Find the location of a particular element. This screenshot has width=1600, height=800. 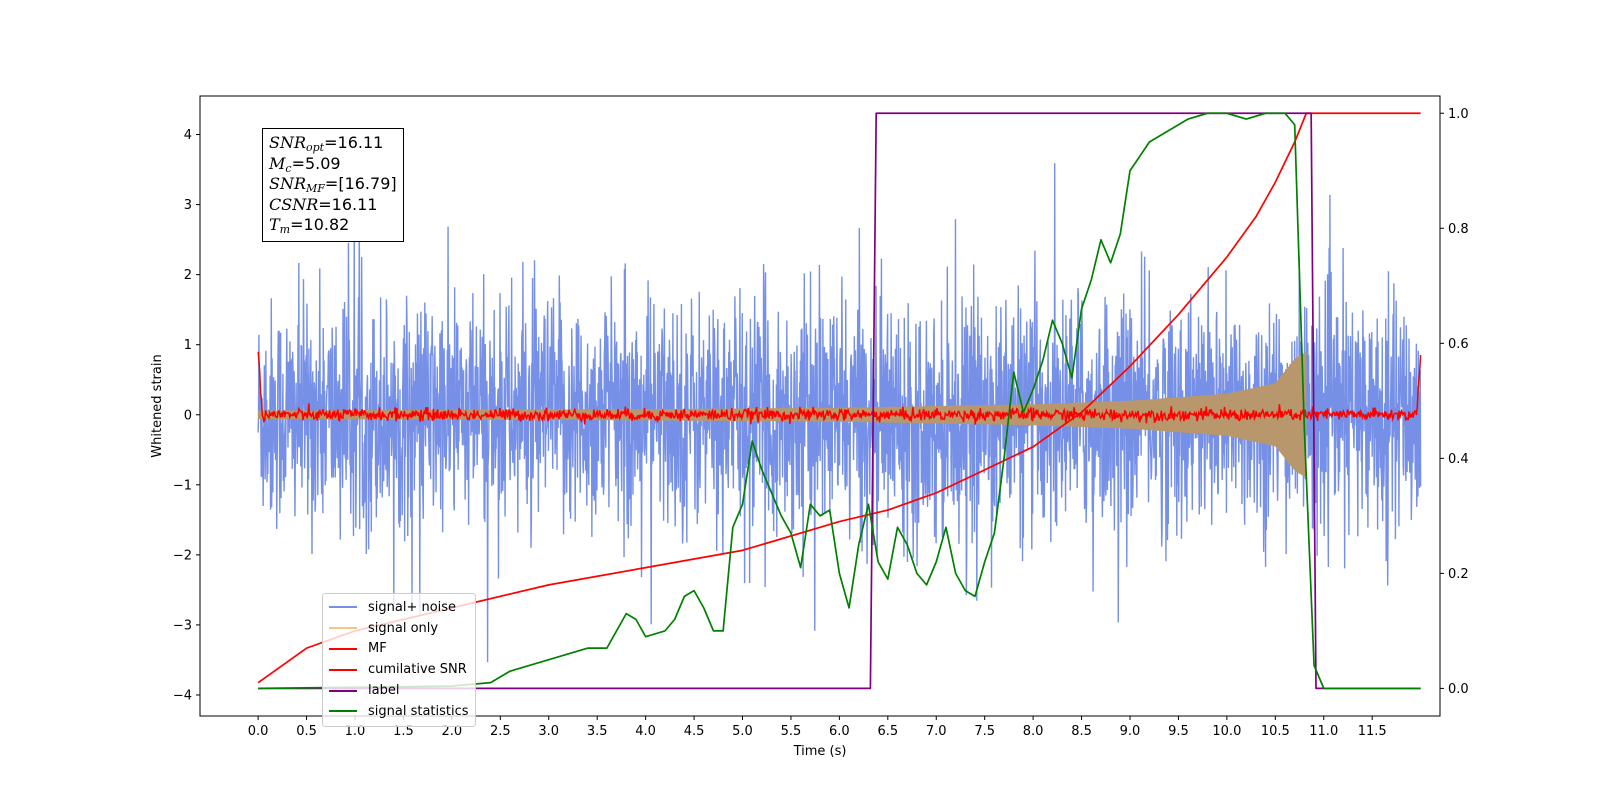

series-mf is located at coordinates (839, 388).